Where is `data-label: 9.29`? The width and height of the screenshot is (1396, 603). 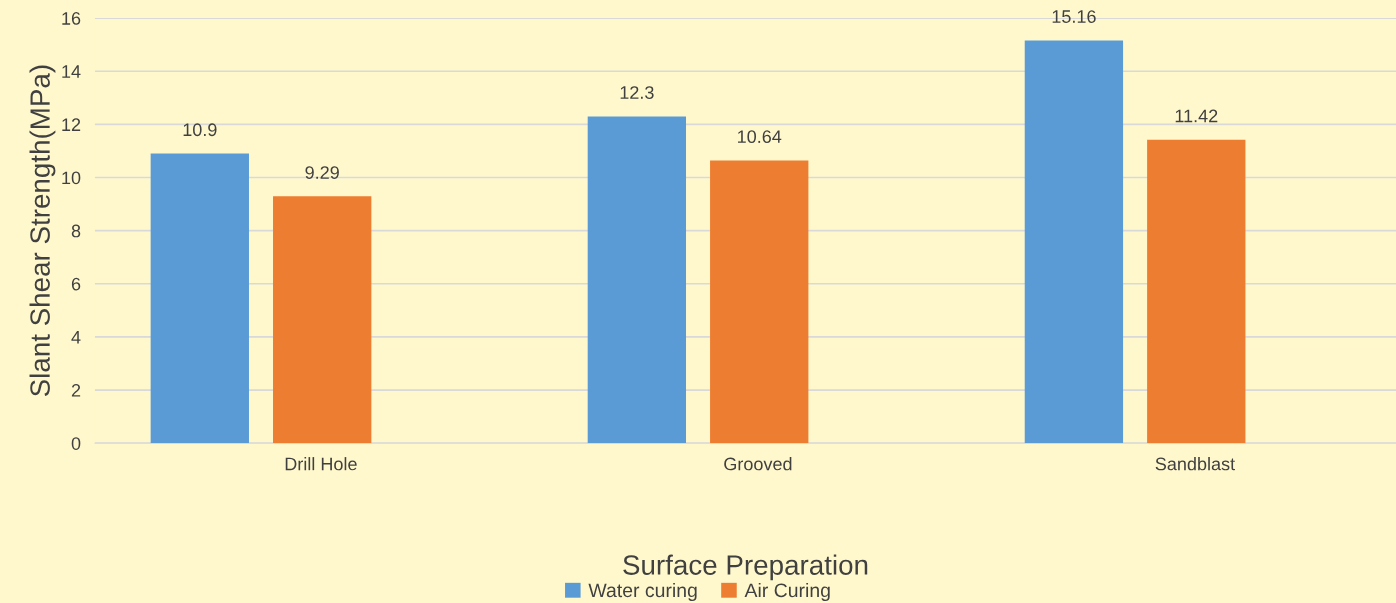
data-label: 9.29 is located at coordinates (322, 172).